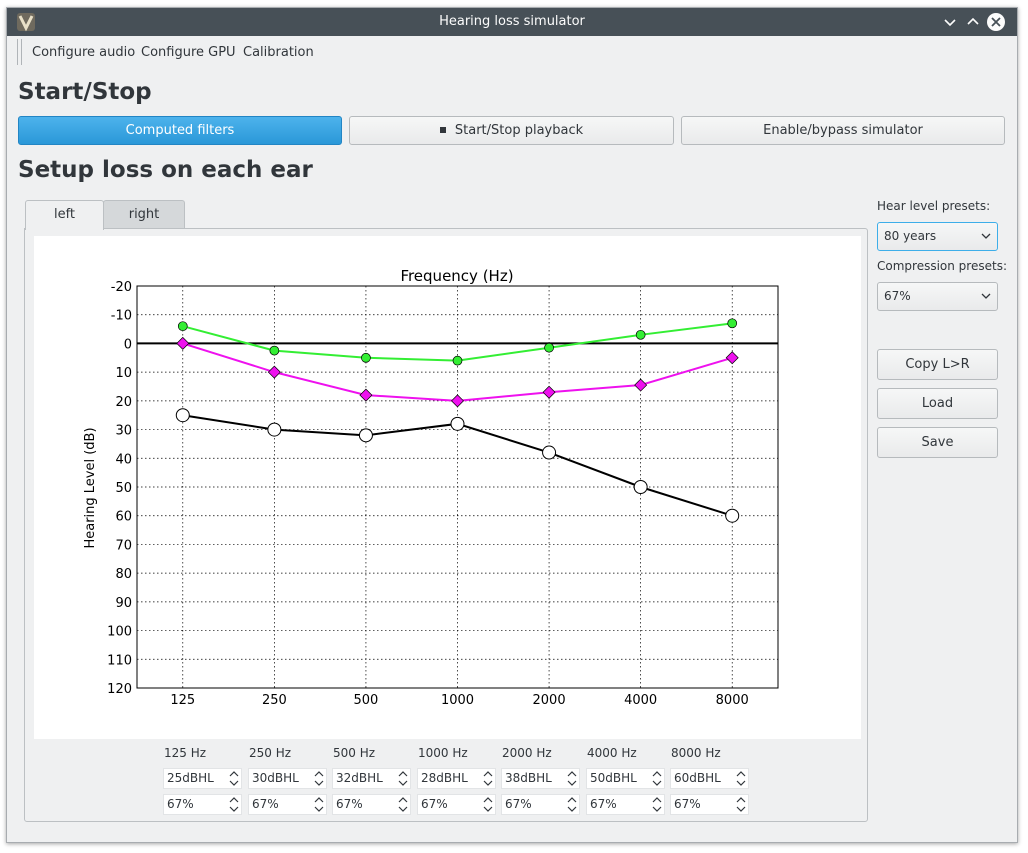 Image resolution: width=1028 pixels, height=853 pixels. Describe the element at coordinates (937, 442) in the screenshot. I see `save-button: Save` at that location.